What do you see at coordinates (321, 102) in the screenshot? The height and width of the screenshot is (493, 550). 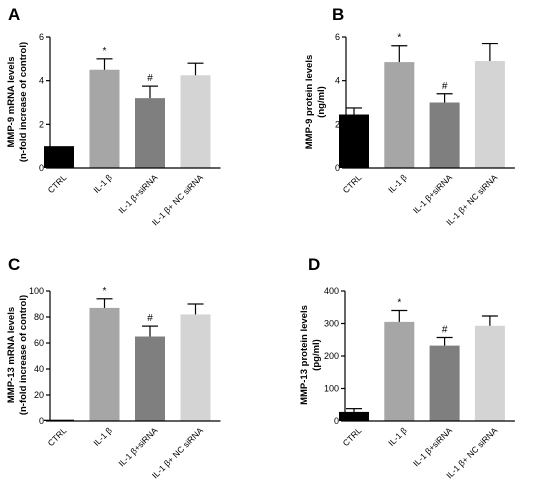 I see `panel-b-ylabel-line2: (ng/ml)` at bounding box center [321, 102].